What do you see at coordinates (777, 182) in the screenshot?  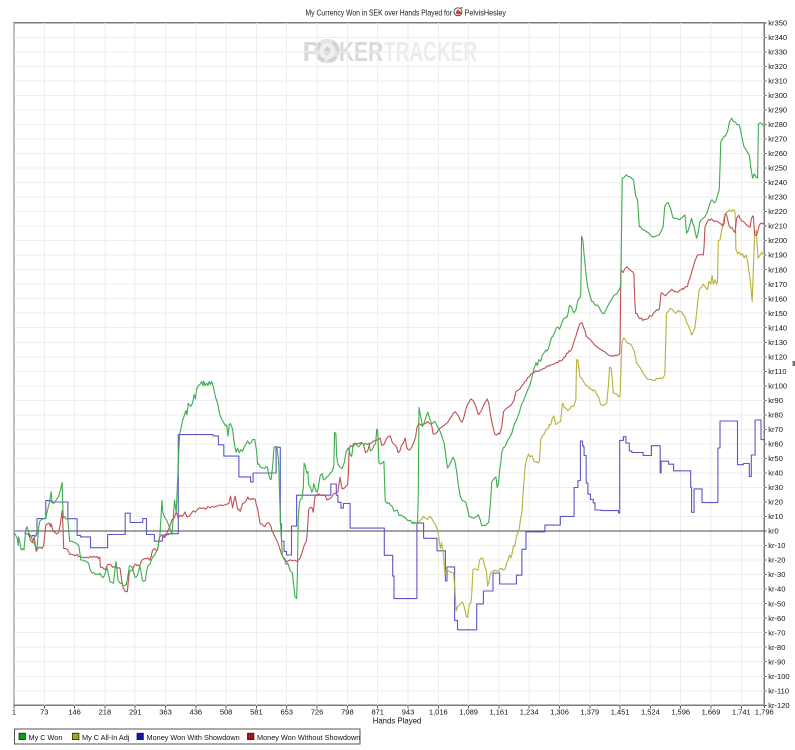 I see `svg-text: kr240` at bounding box center [777, 182].